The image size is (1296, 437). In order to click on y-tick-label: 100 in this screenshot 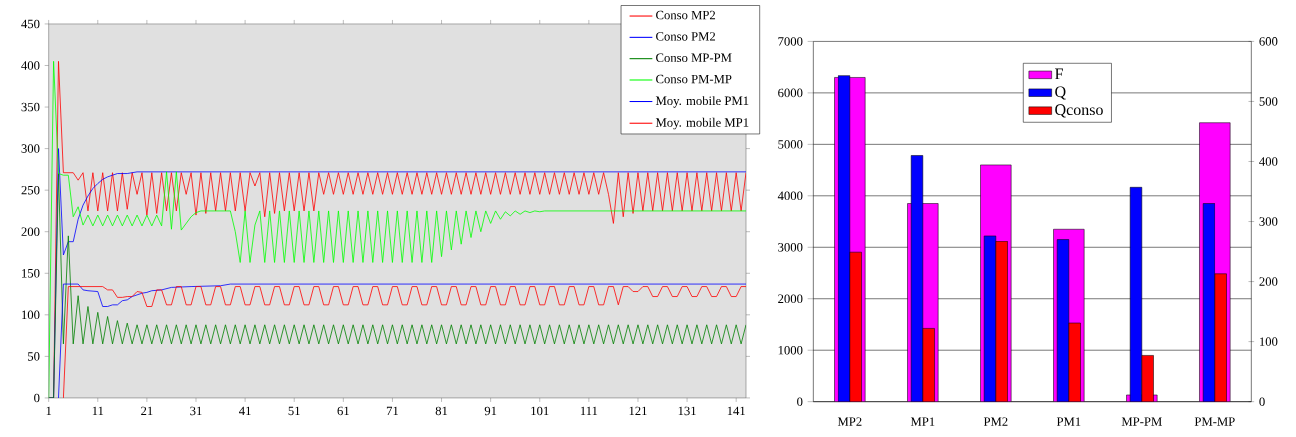, I will do `click(31, 315)`.